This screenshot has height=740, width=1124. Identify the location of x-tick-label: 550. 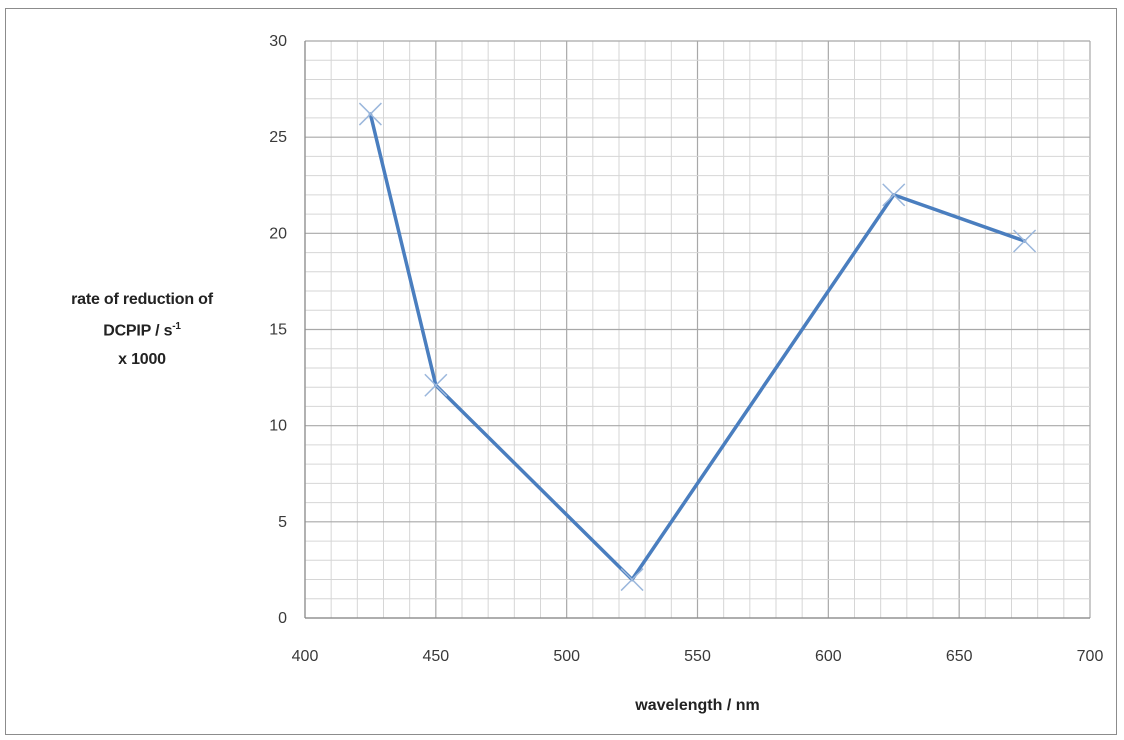
(697, 656).